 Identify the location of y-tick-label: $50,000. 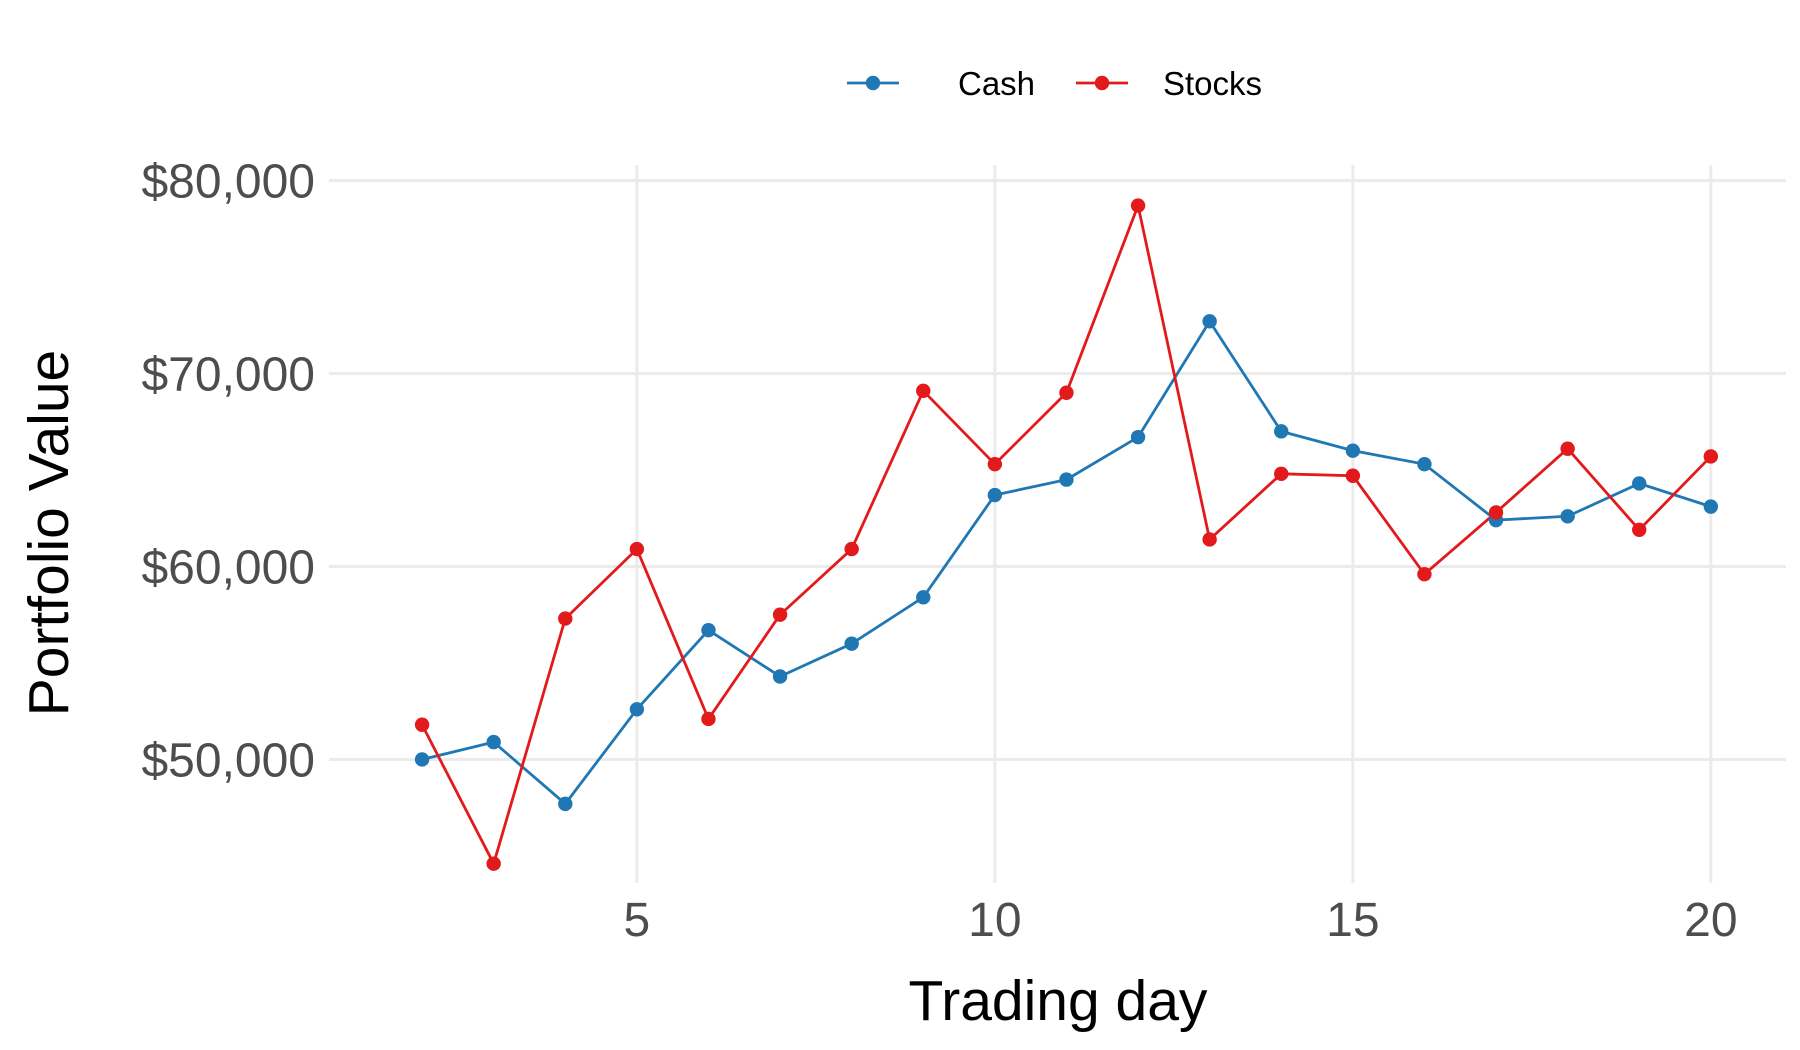
(228, 760).